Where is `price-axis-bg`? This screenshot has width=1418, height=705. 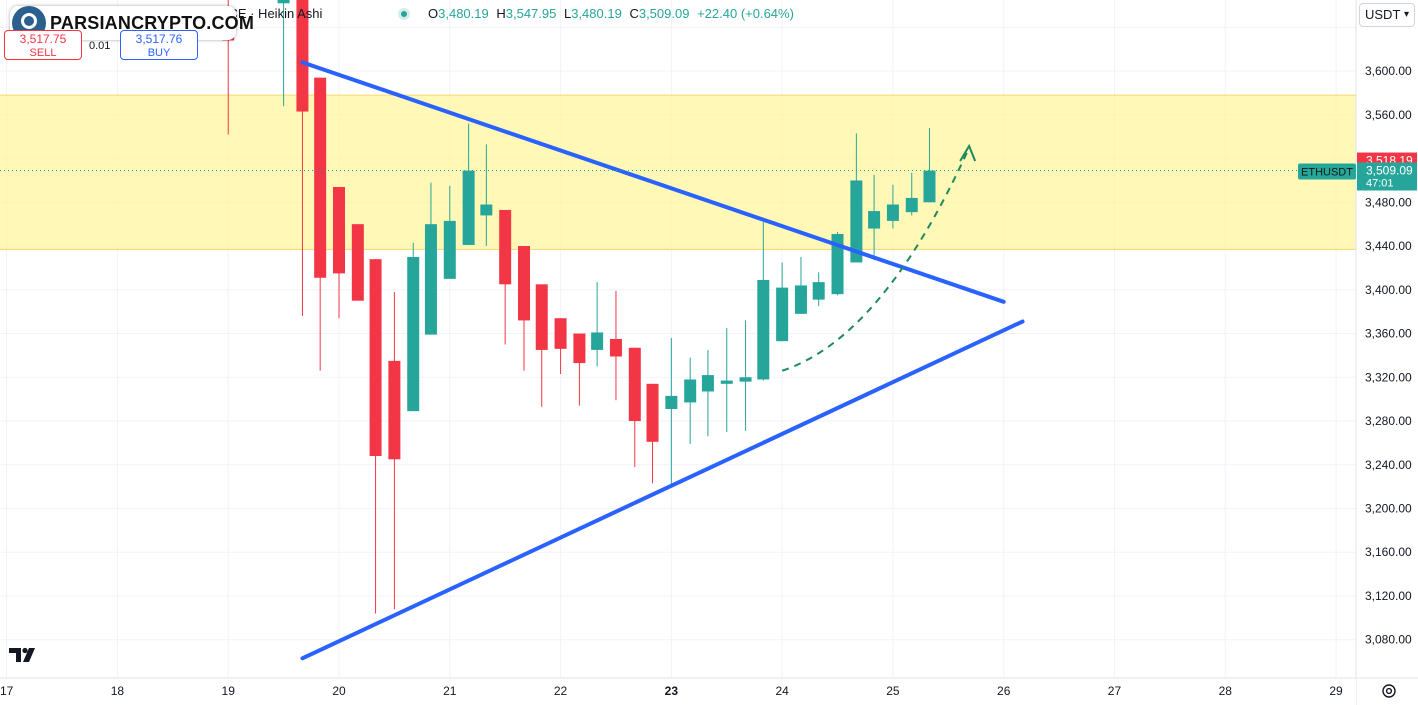
price-axis-bg is located at coordinates (1387, 352).